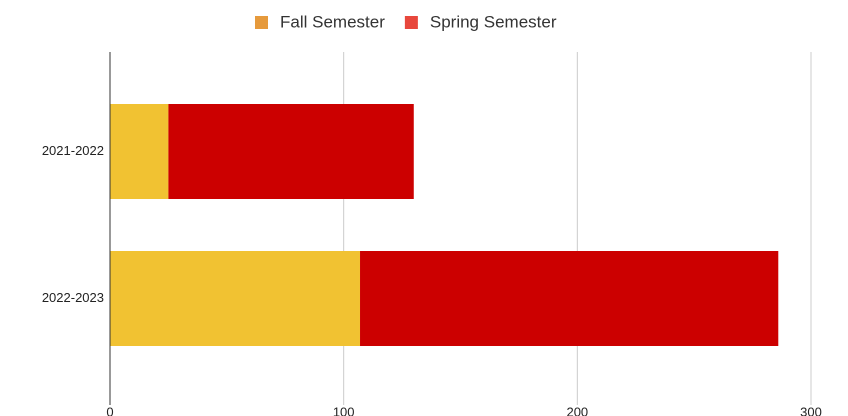 This screenshot has height=416, width=848. I want to click on x-tick-label: 200, so click(577, 410).